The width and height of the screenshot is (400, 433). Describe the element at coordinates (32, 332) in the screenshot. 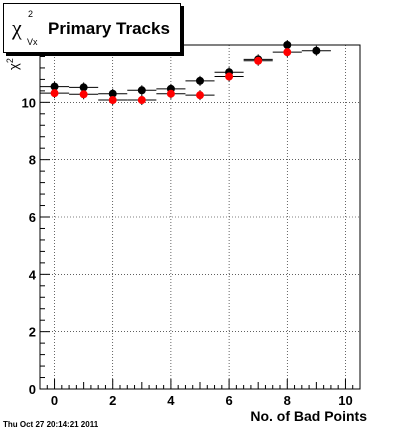

I see `y-tick-label: 2` at that location.